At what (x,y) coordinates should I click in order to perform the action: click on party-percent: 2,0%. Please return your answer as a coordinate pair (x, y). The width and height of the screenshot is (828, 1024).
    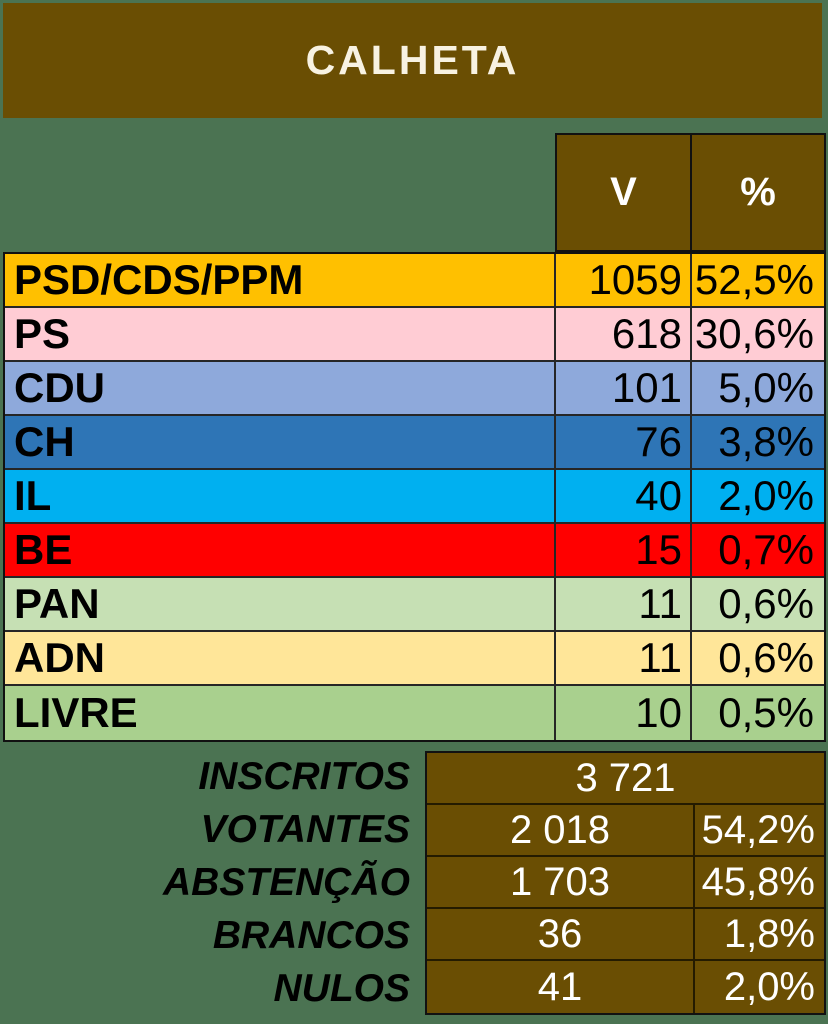
    Looking at the image, I should click on (757, 496).